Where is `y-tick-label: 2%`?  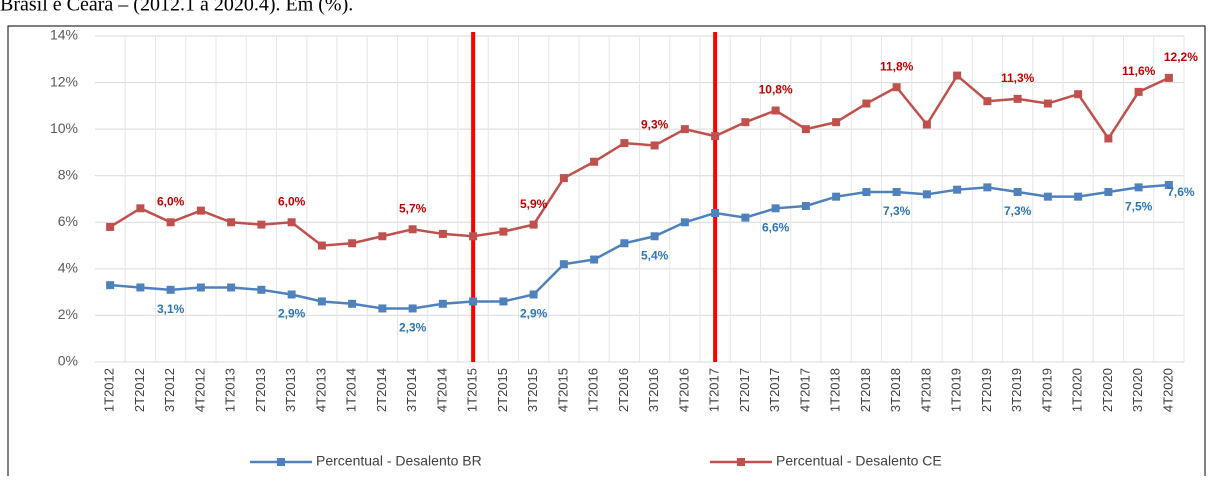 y-tick-label: 2% is located at coordinates (68, 314).